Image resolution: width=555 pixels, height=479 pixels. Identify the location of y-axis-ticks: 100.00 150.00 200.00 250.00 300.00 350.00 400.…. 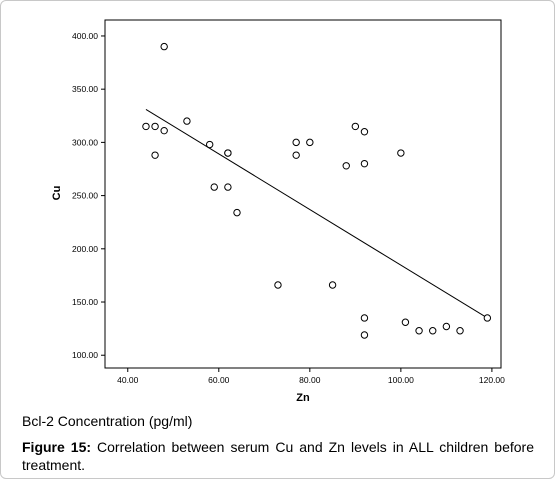
(88, 195).